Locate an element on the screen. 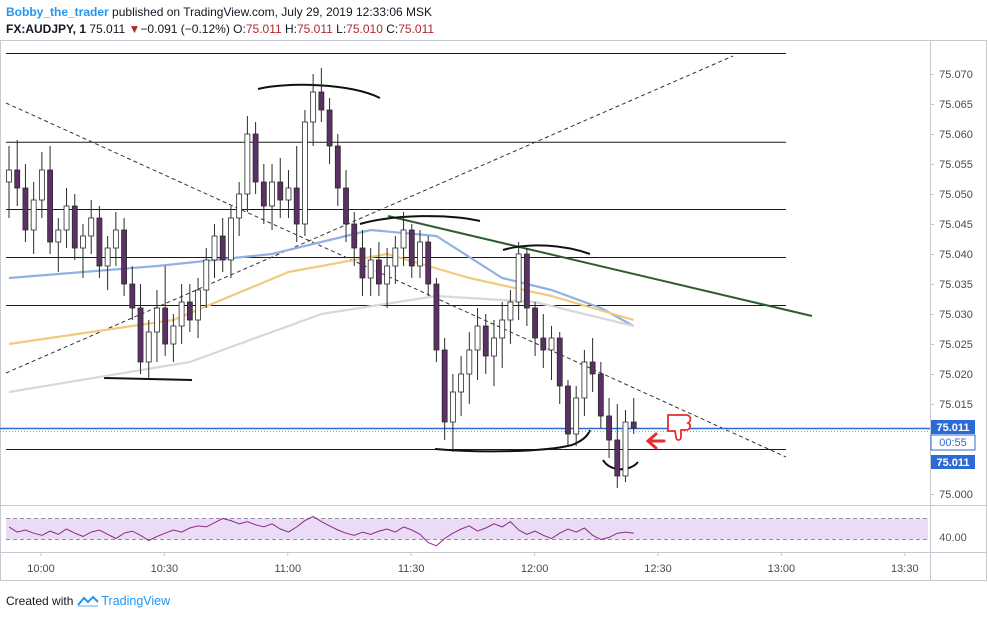 The height and width of the screenshot is (618, 988). time-axis: 10:00 10:30 11:00 11:30 12:00 12:30 13:00 13:30 is located at coordinates (473, 563).